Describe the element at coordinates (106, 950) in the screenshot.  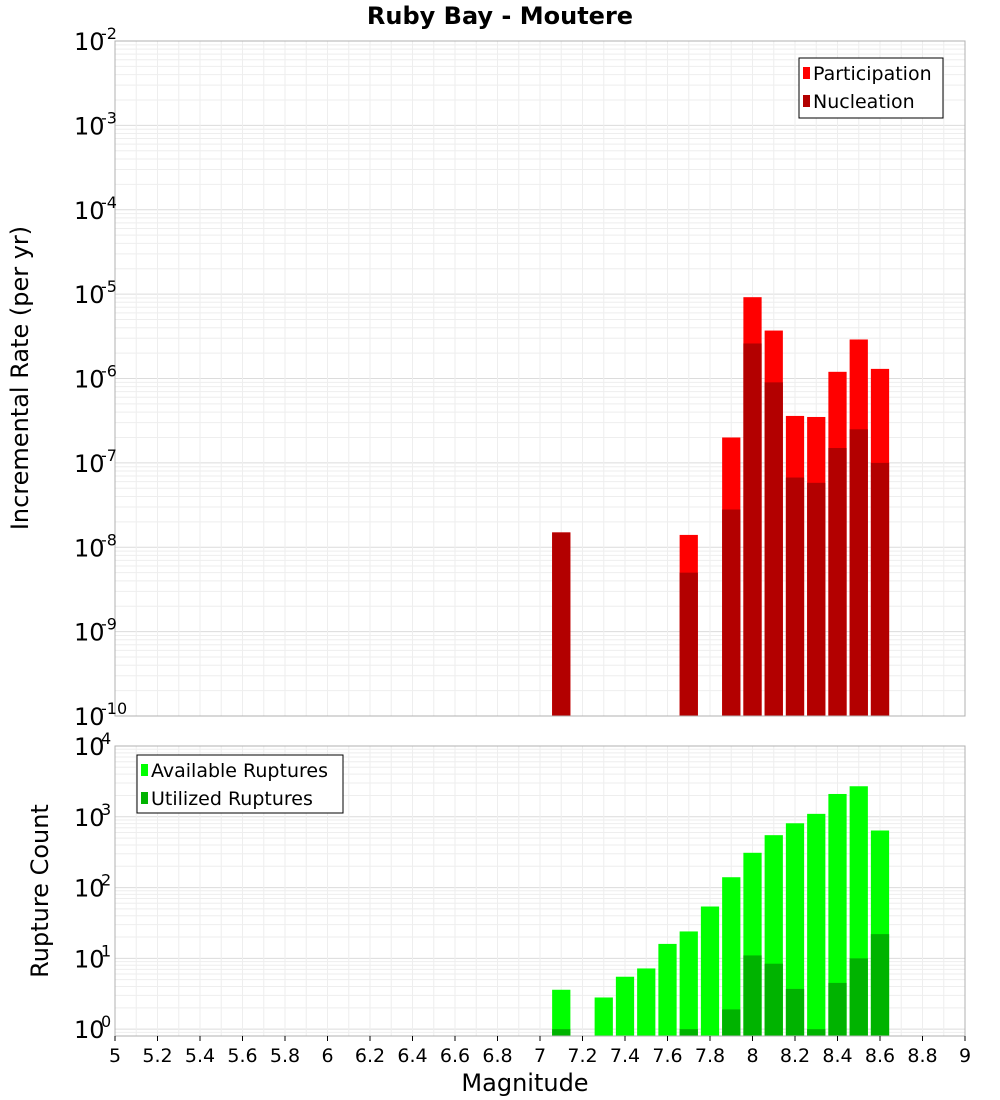
I see `y-tick-exponent: 1` at that location.